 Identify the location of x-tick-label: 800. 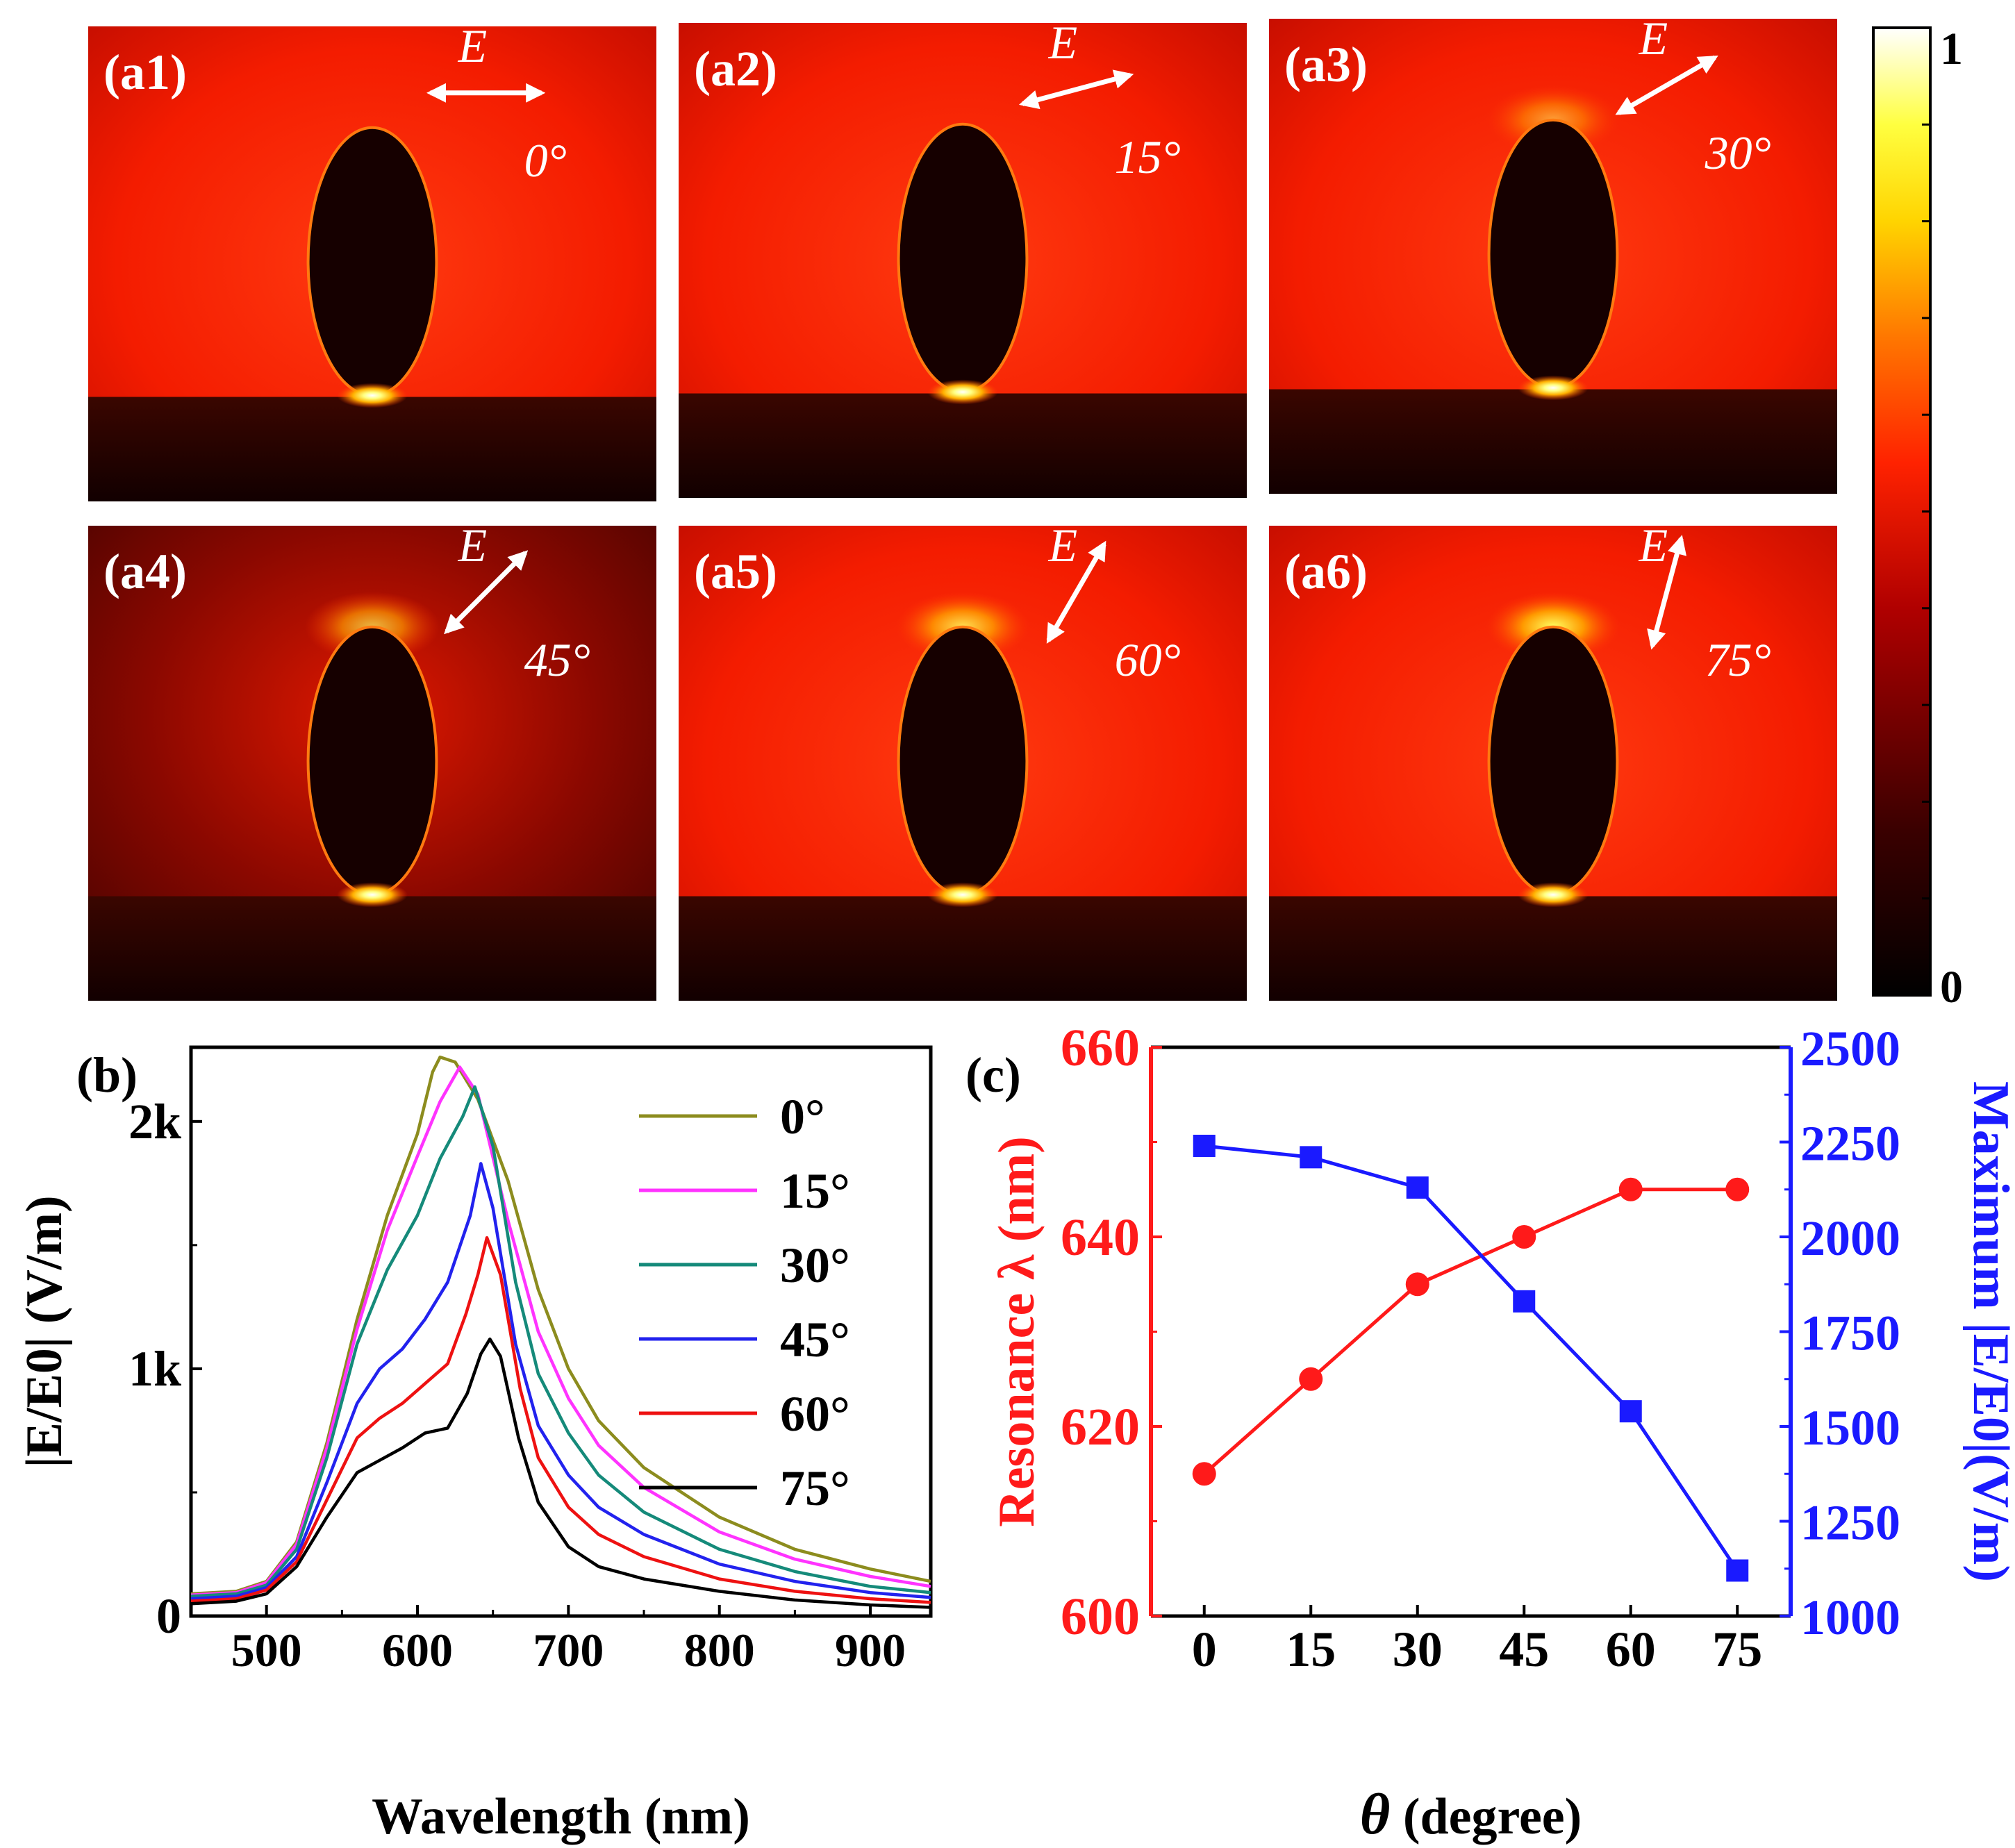
(719, 1650).